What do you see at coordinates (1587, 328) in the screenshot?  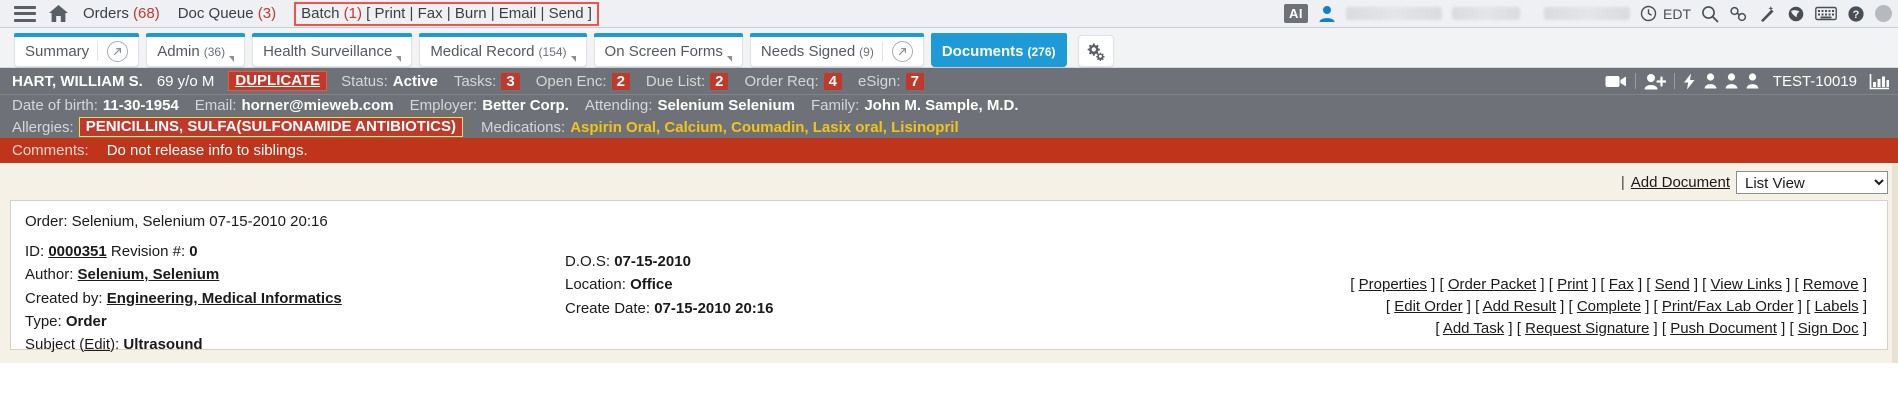 I see `action-request-signature: Request Signature` at bounding box center [1587, 328].